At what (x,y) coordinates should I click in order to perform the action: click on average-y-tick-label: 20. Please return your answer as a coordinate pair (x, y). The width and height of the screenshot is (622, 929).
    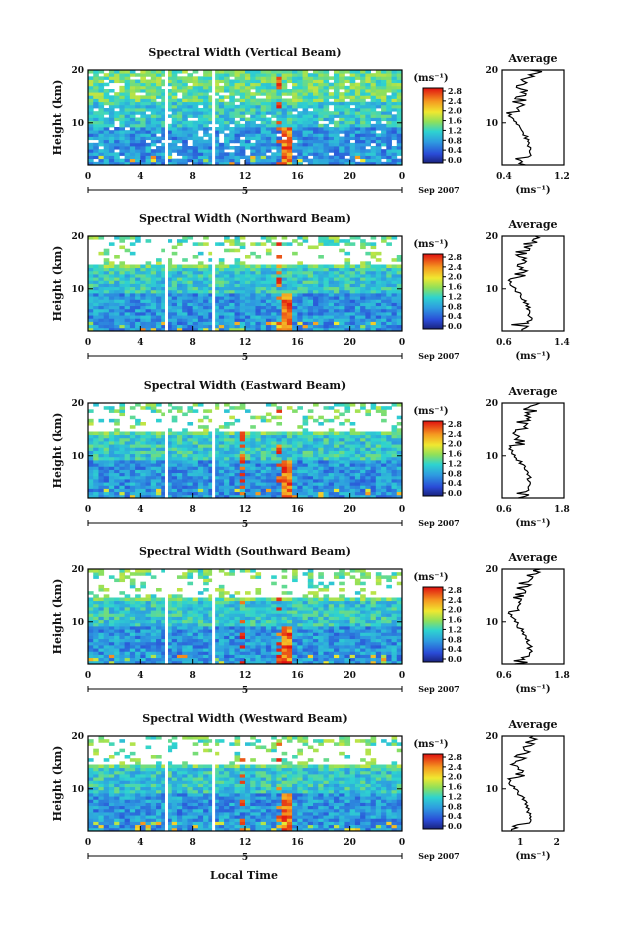
    Looking at the image, I should click on (491, 404).